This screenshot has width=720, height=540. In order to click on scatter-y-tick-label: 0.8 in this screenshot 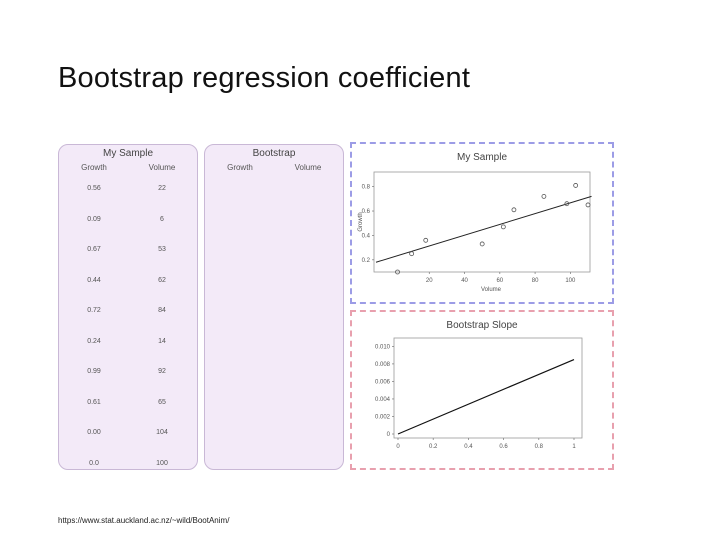, I will do `click(366, 188)`.